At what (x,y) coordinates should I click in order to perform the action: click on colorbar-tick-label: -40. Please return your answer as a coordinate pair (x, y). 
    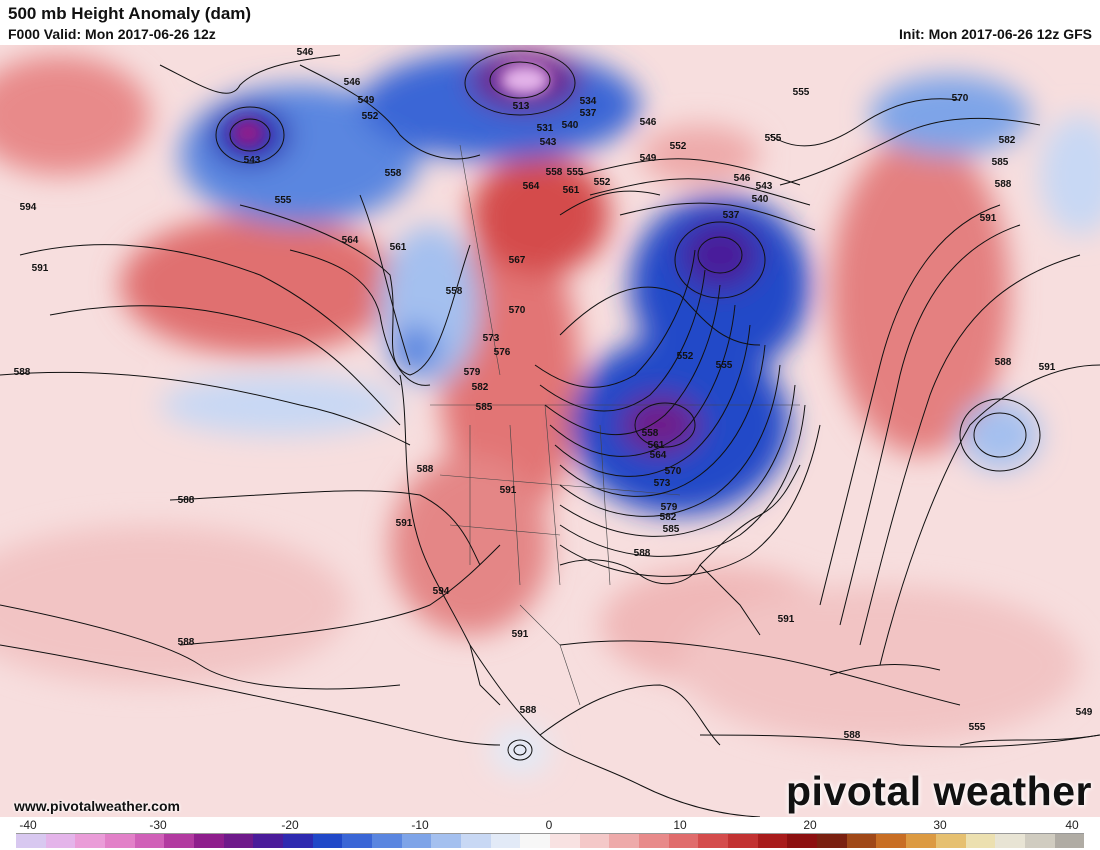
    Looking at the image, I should click on (28, 825).